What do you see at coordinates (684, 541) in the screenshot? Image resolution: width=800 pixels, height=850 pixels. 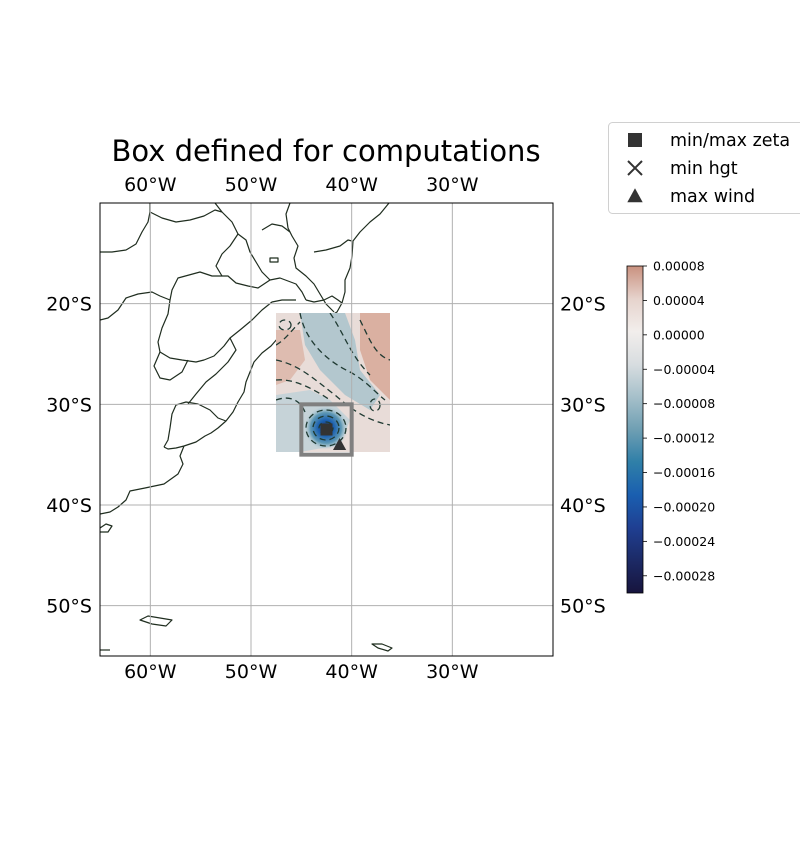 I see `colorbar-tick-label: −0.00024` at bounding box center [684, 541].